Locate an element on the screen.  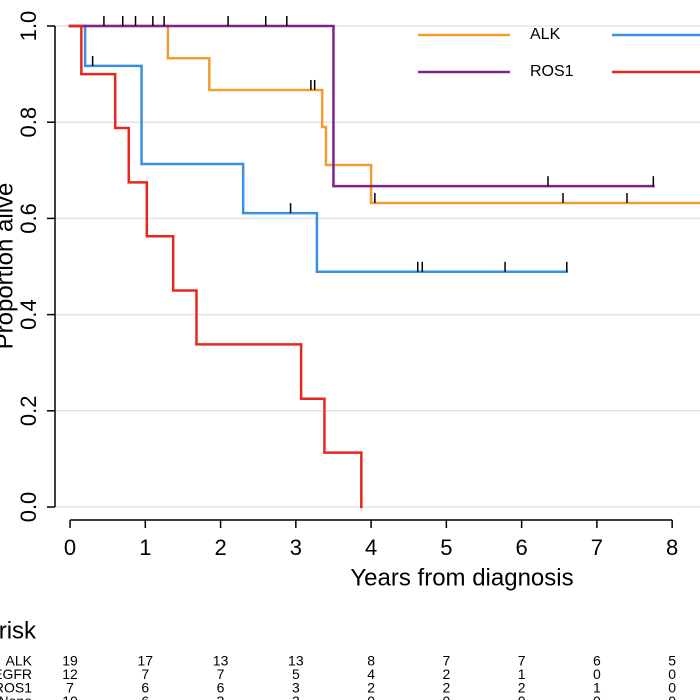
risk-row-label: None is located at coordinates (16, 696).